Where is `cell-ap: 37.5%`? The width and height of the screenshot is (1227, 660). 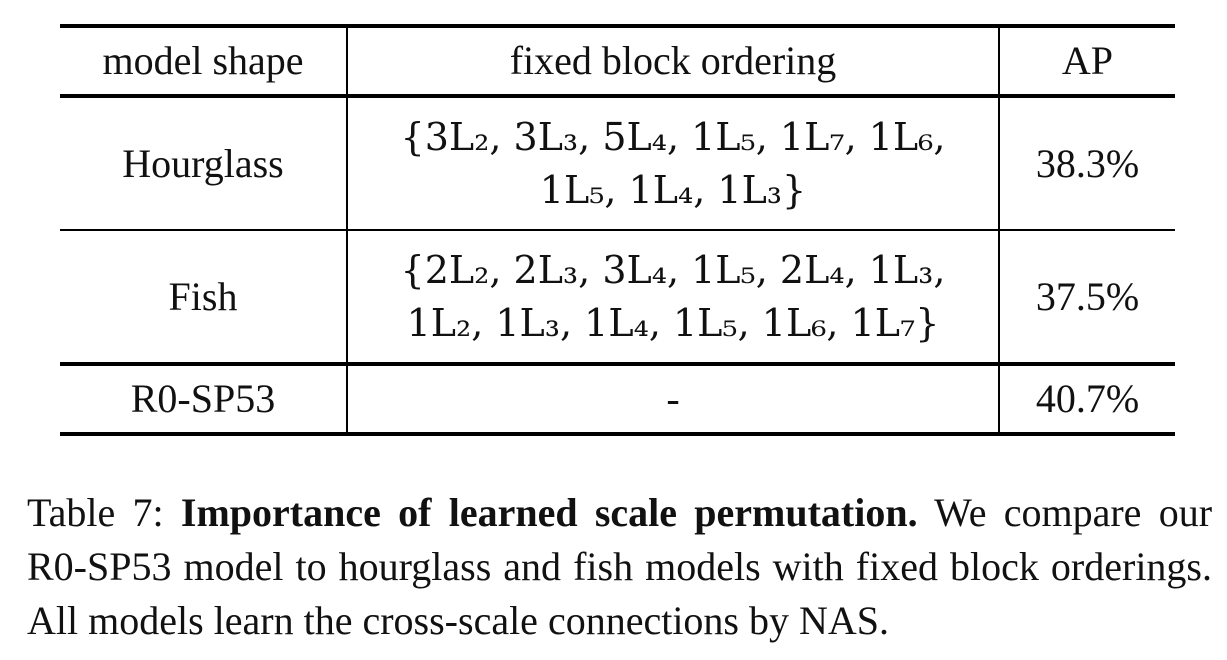
cell-ap: 37.5% is located at coordinates (1086, 297).